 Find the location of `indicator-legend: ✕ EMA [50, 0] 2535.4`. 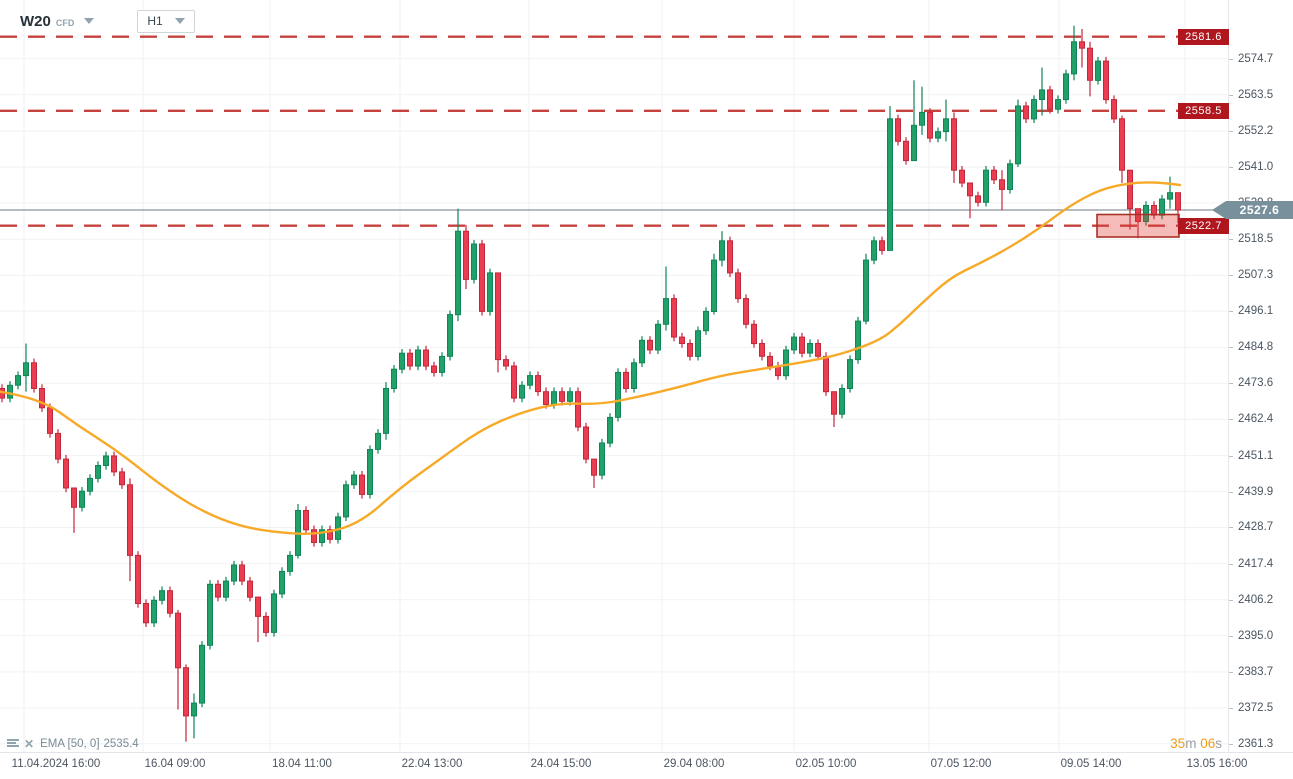

indicator-legend: ✕ EMA [50, 0] 2535.4 is located at coordinates (73, 744).